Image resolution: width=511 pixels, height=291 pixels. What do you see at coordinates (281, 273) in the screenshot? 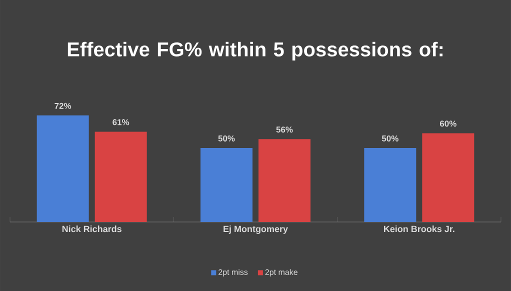
I see `legend-label: 2pt make` at bounding box center [281, 273].